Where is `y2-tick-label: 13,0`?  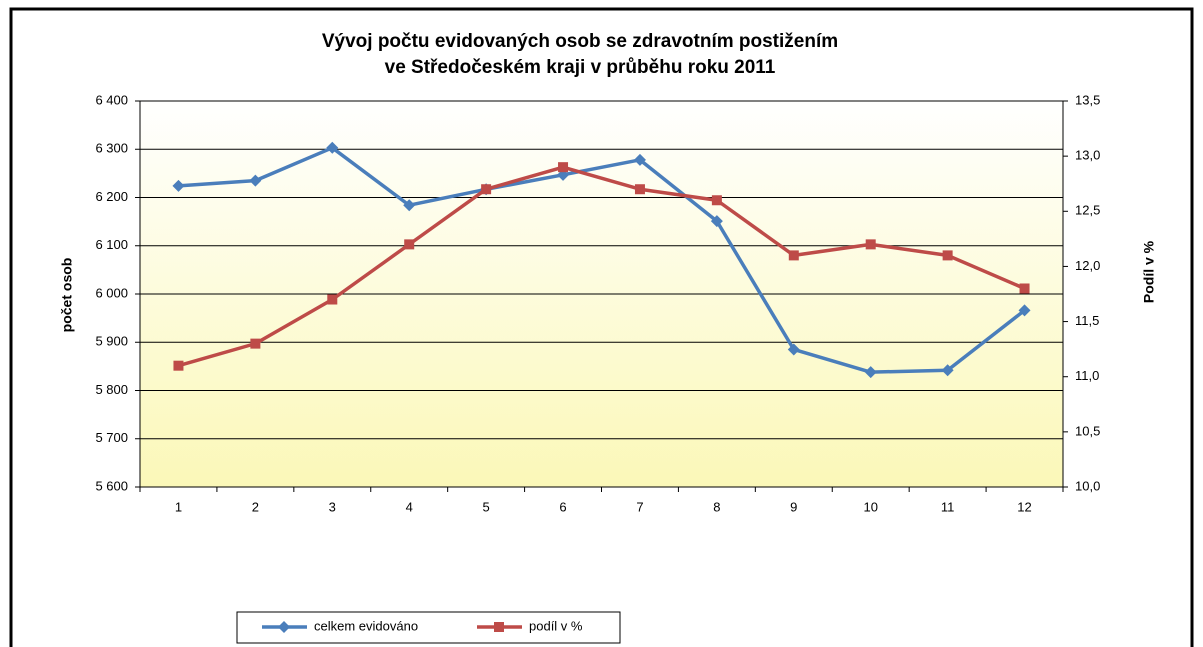
y2-tick-label: 13,0 is located at coordinates (1087, 155).